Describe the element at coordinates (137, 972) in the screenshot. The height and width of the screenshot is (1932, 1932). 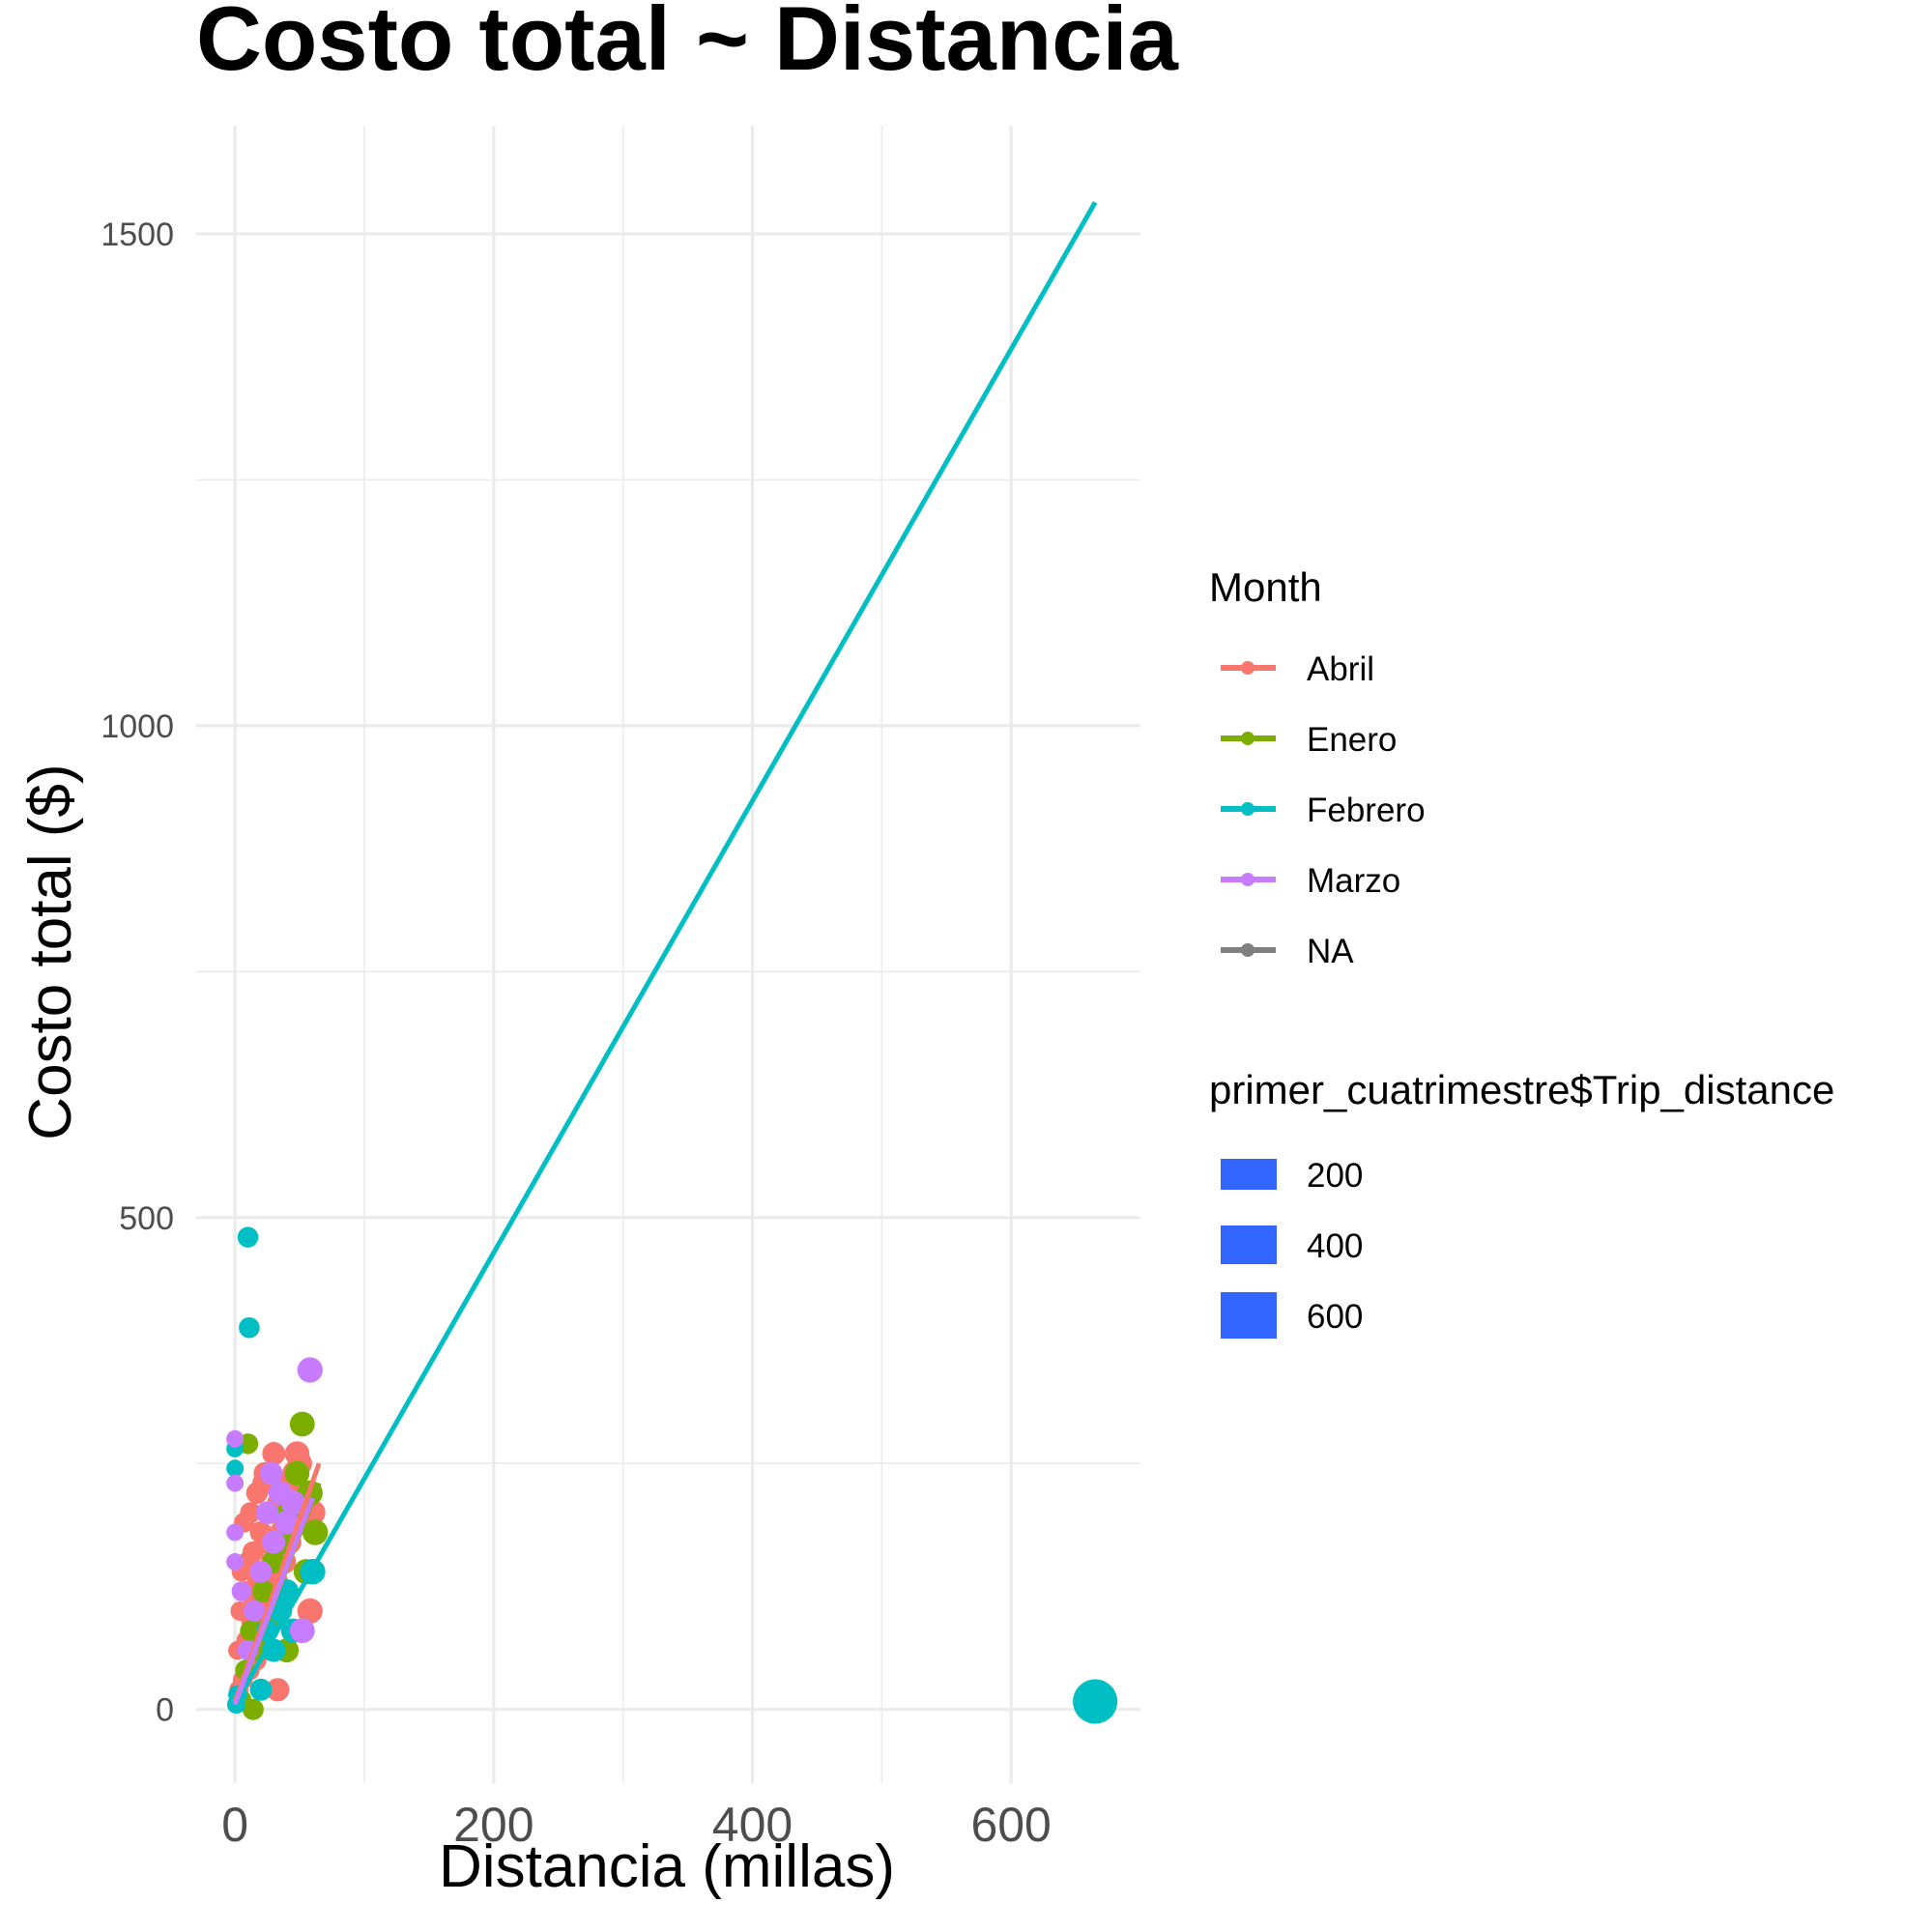
I see `y-axis: 0 500 1000 1500` at that location.